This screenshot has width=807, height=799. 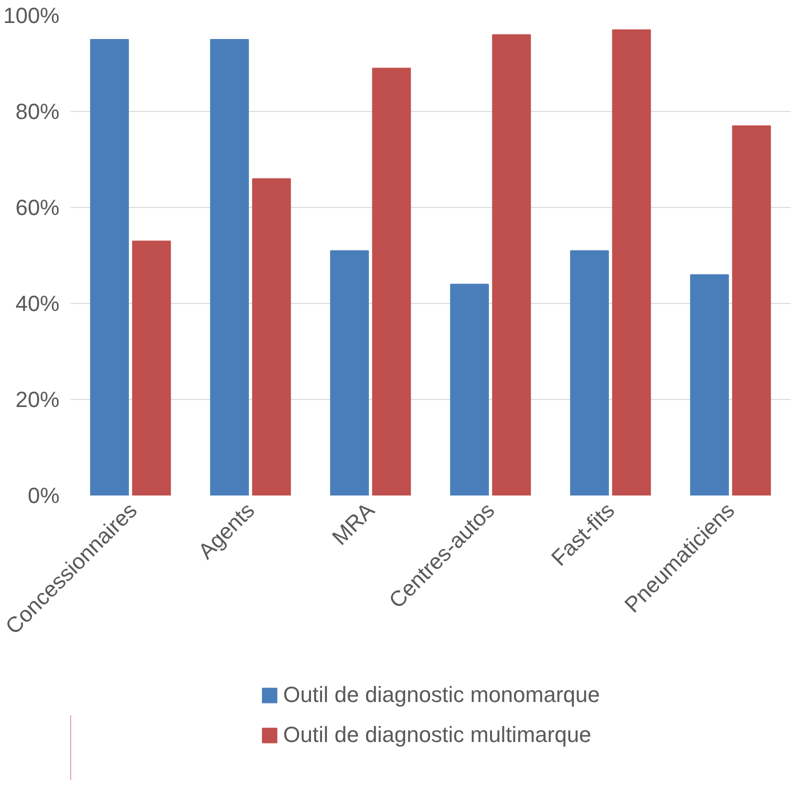 What do you see at coordinates (37, 399) in the screenshot?
I see `y-tick-label: 20%` at bounding box center [37, 399].